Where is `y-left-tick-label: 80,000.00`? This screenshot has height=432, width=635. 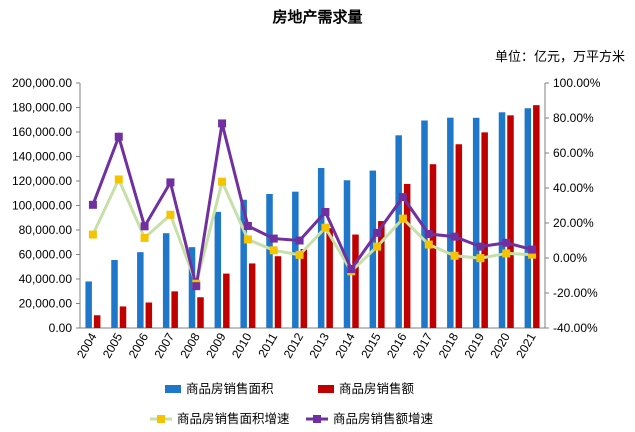
y-left-tick-label: 80,000.00 is located at coordinates (46, 230).